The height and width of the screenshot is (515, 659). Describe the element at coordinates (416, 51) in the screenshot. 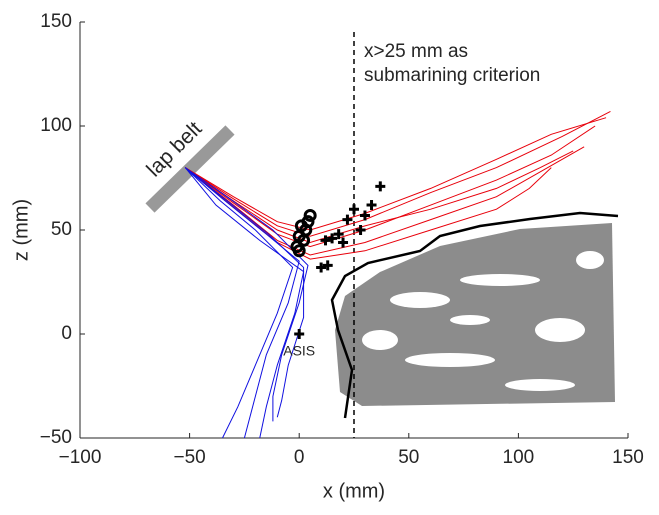

I see `criterion-label: x>25 mm as` at that location.